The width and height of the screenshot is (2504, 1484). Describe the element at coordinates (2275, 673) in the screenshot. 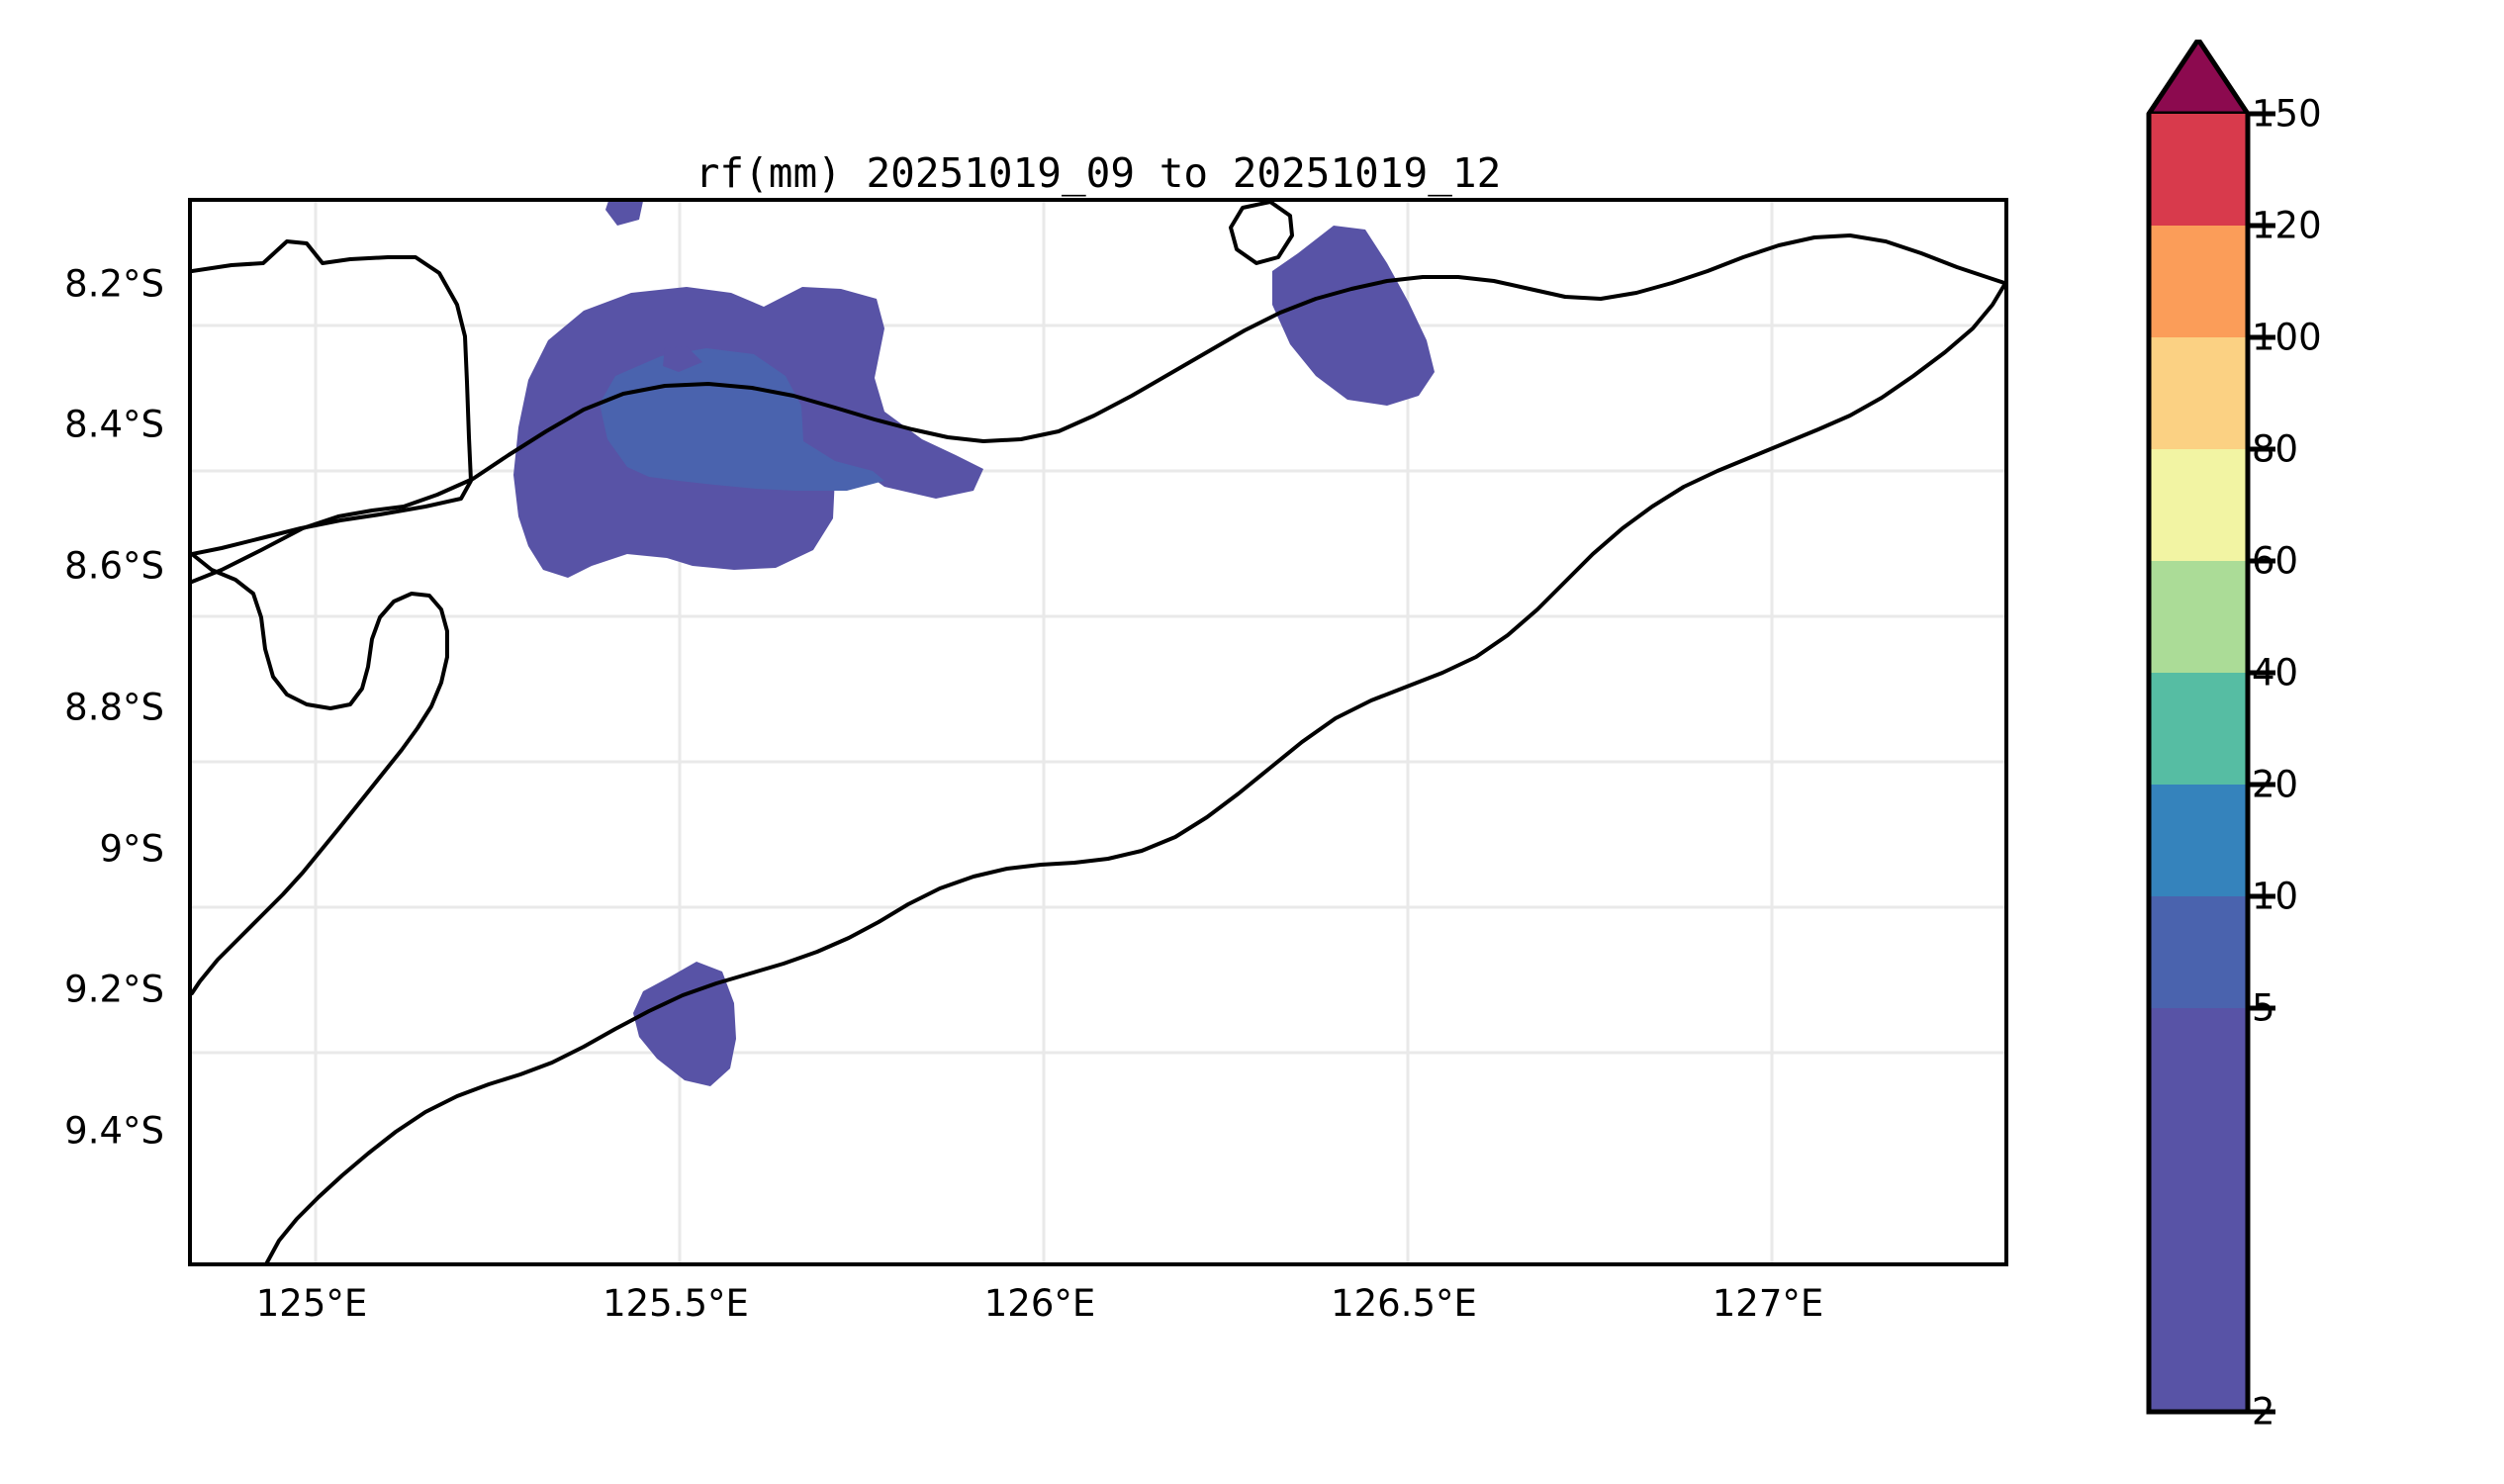

I see `colorbar-tick-label: 40` at that location.